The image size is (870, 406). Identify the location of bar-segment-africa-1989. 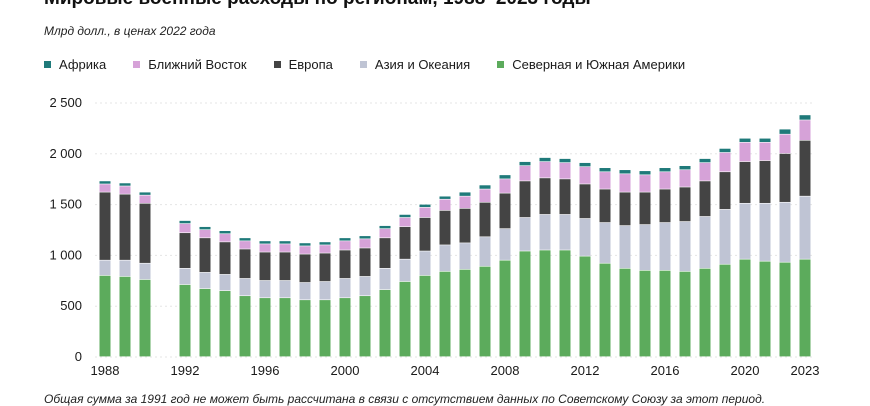
(125, 184).